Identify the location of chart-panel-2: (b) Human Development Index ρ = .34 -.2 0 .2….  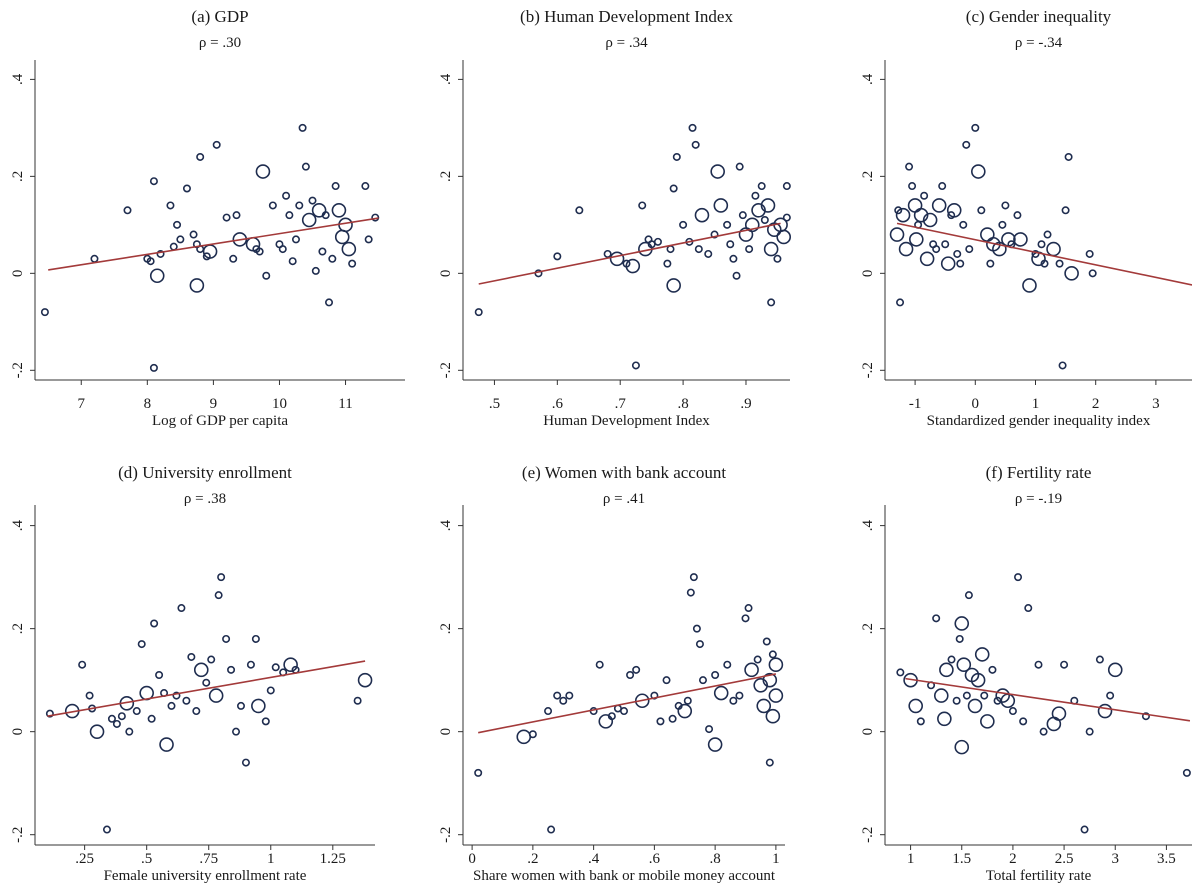
(615, 218).